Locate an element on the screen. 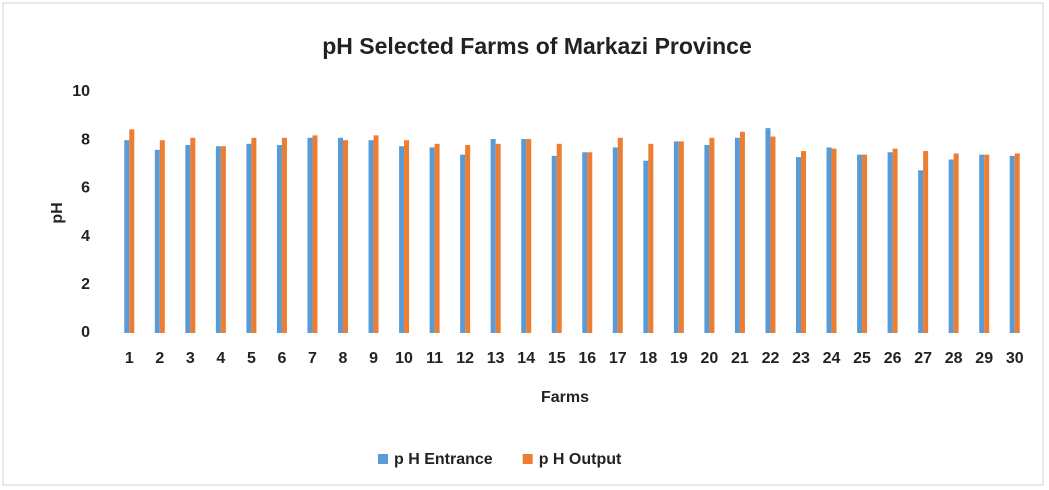 This screenshot has height=490, width=1049. x-tick-label: 14 is located at coordinates (526, 358).